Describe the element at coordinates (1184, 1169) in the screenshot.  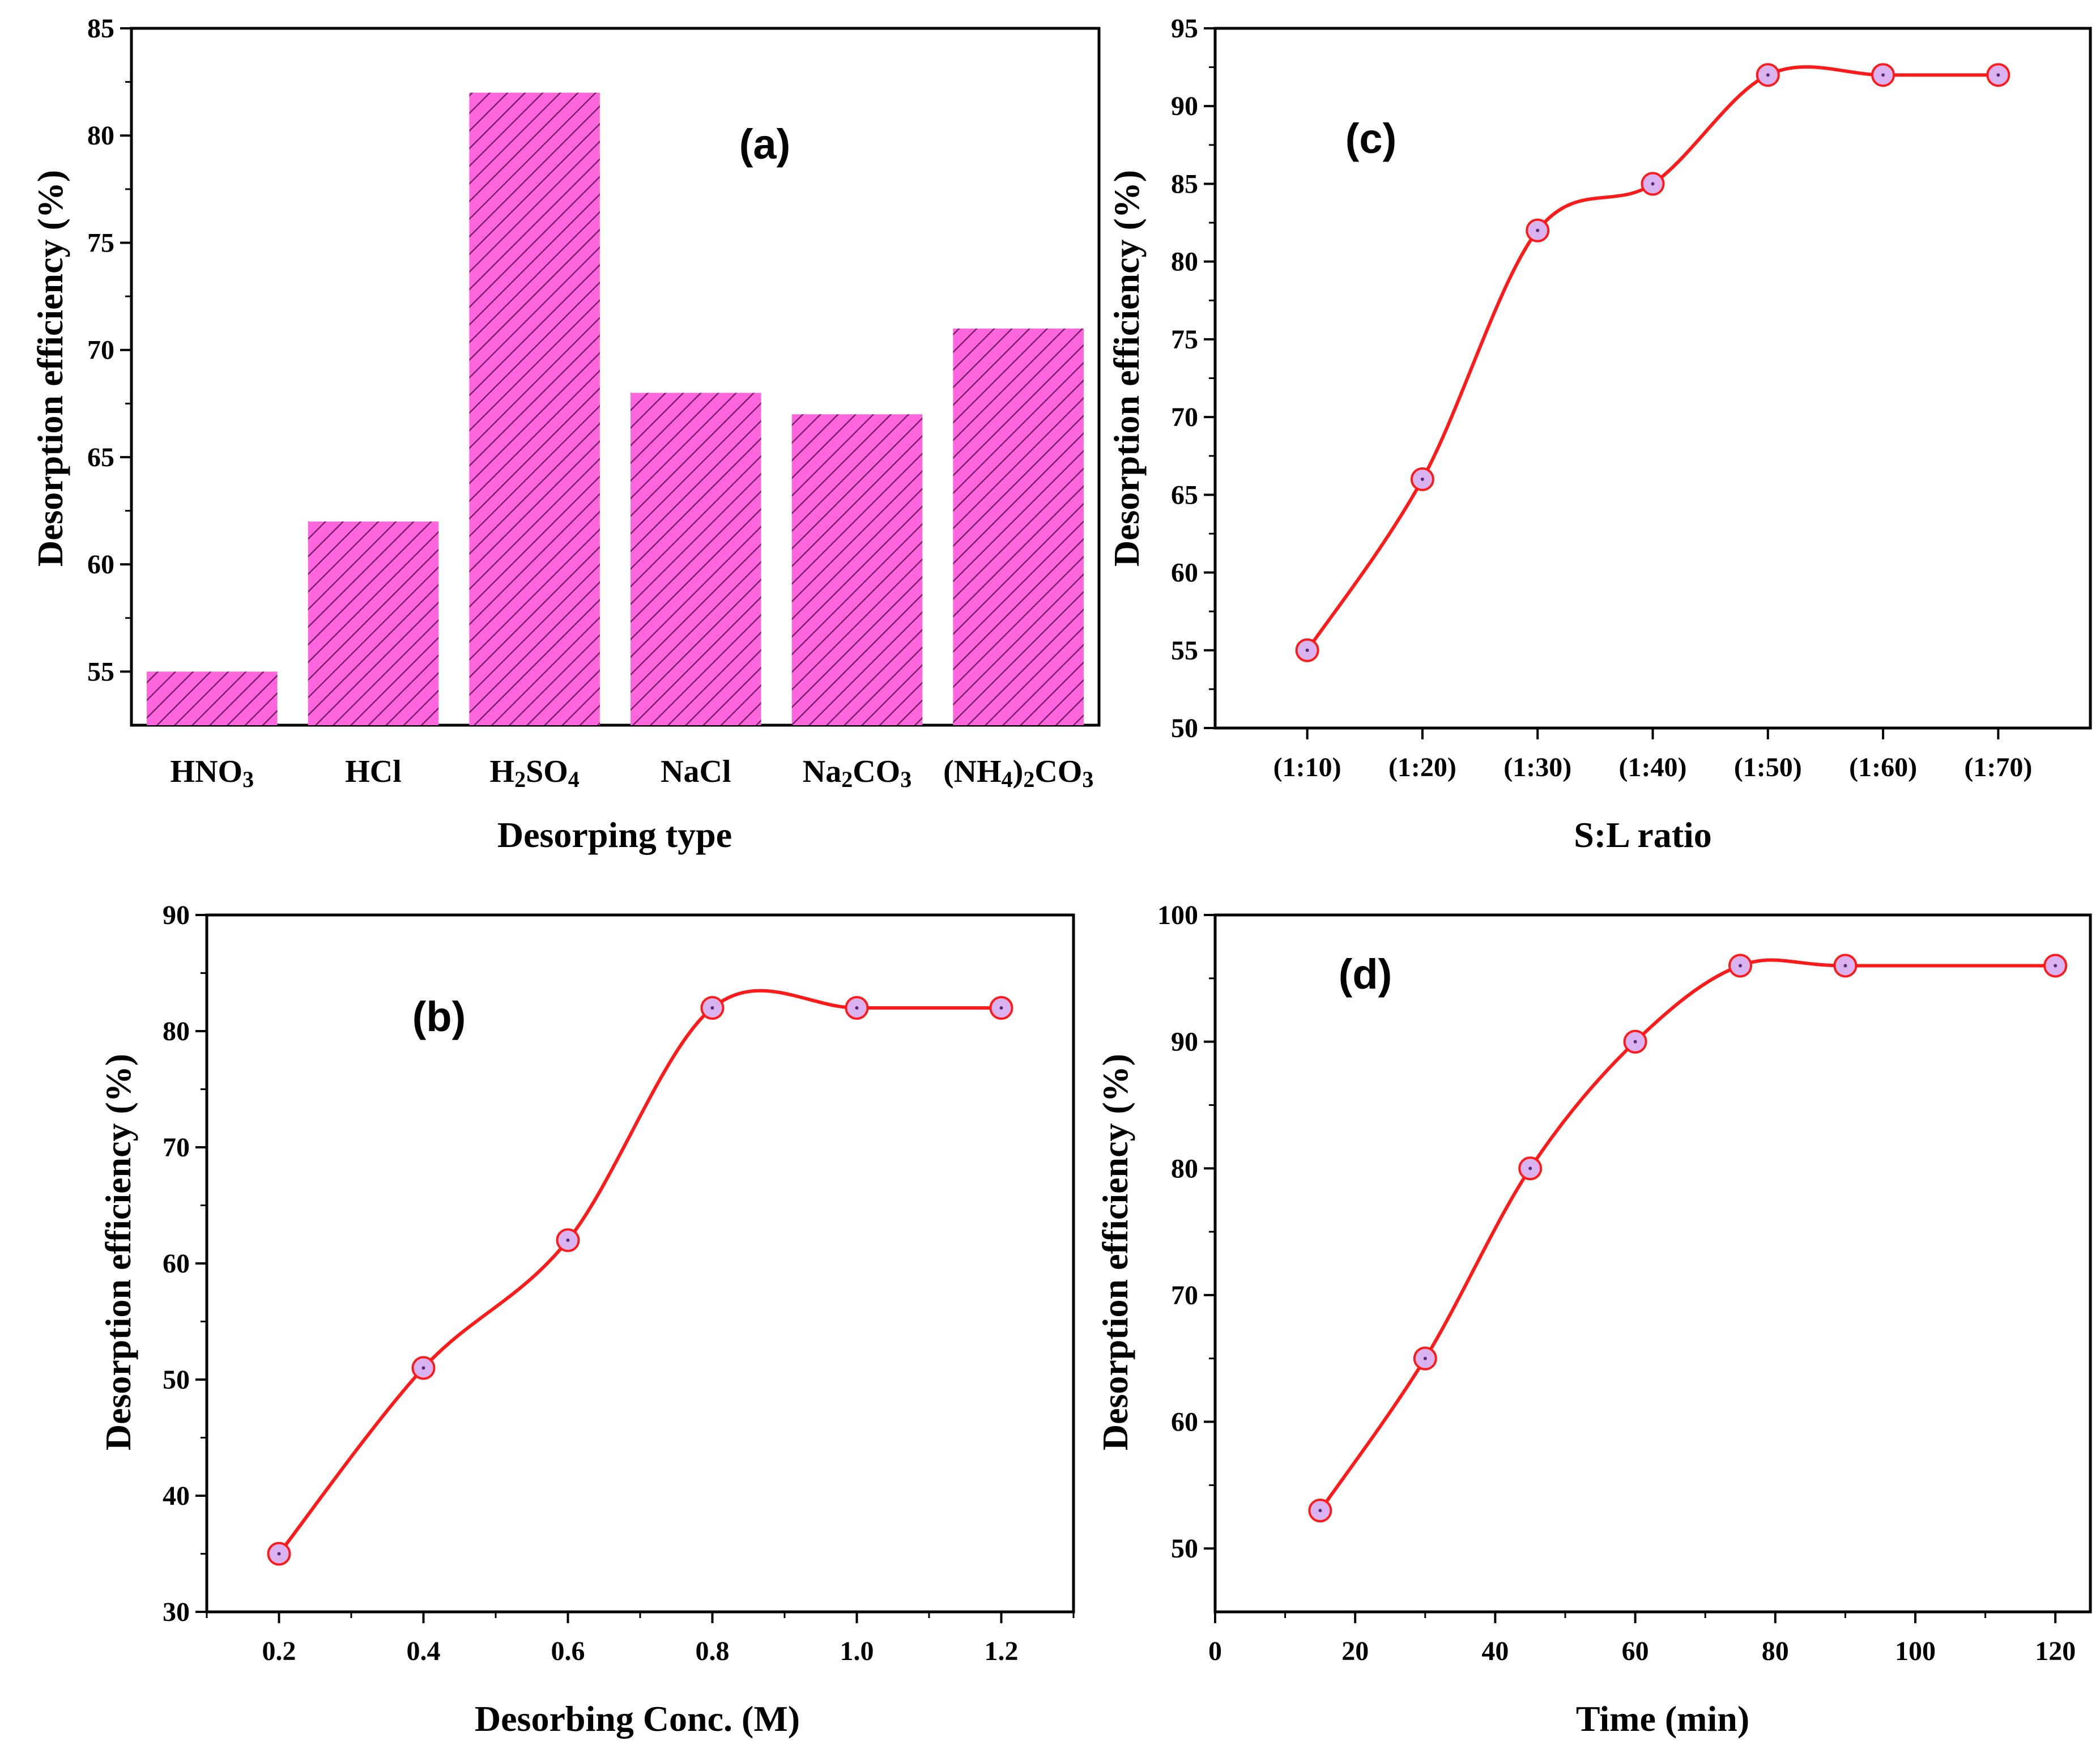
I see `chart-d-y-tick-label: 80` at that location.